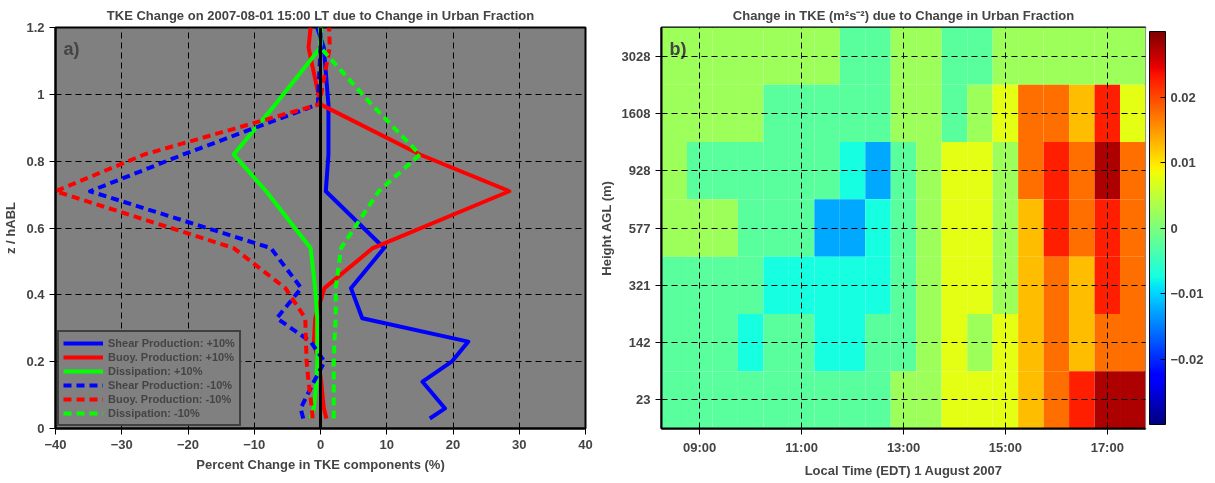  Describe the element at coordinates (121, 444) in the screenshot. I see `x-tick-label: −30` at that location.